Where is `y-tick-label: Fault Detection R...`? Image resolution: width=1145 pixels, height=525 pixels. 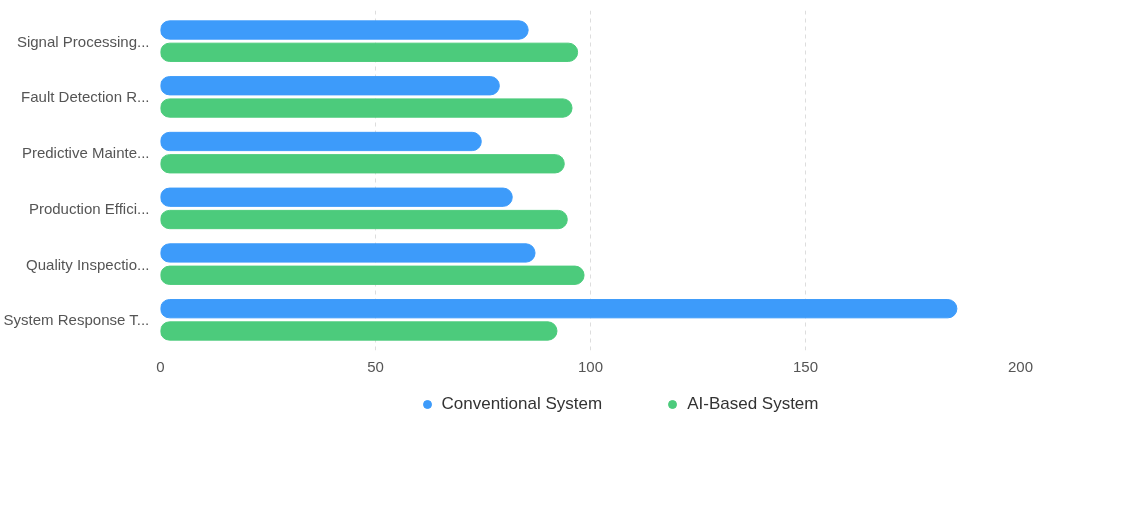 y-tick-label: Fault Detection R... is located at coordinates (85, 97).